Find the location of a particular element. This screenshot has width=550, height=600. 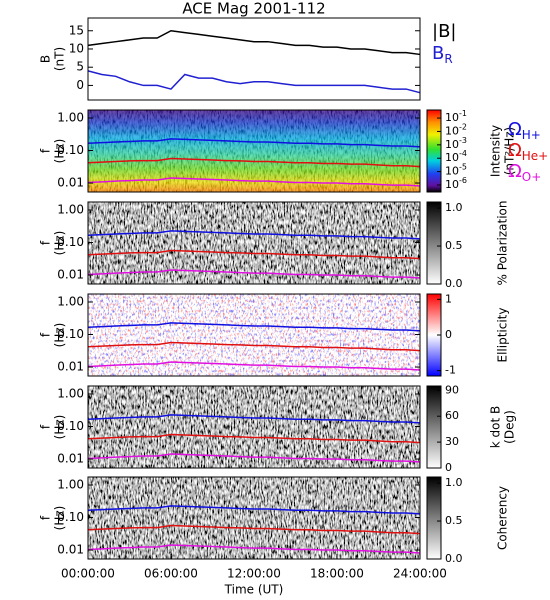

panel: -1 0 1 Ellipticity 0.01 0.10 1.00 f (Hz) is located at coordinates (274, 334).